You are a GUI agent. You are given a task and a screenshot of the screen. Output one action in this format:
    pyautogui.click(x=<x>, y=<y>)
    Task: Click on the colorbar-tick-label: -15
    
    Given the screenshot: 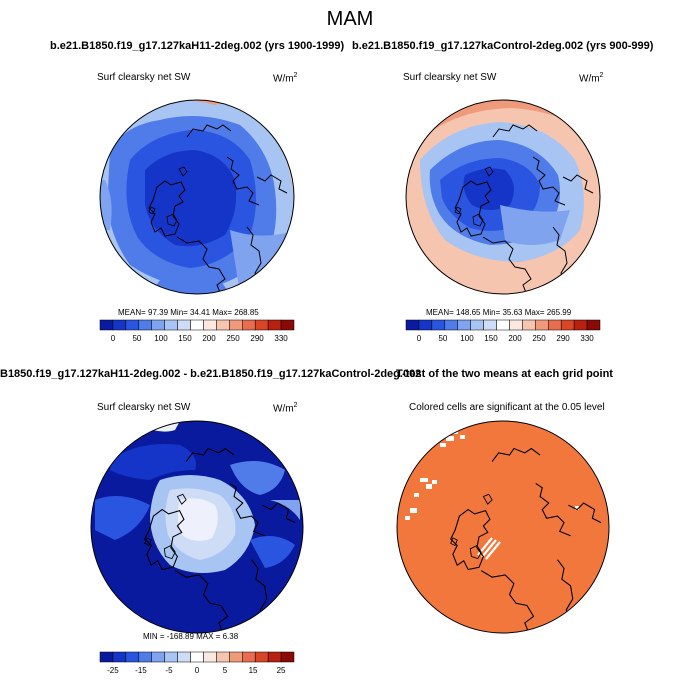 What is the action you would take?
    pyautogui.click(x=141, y=670)
    